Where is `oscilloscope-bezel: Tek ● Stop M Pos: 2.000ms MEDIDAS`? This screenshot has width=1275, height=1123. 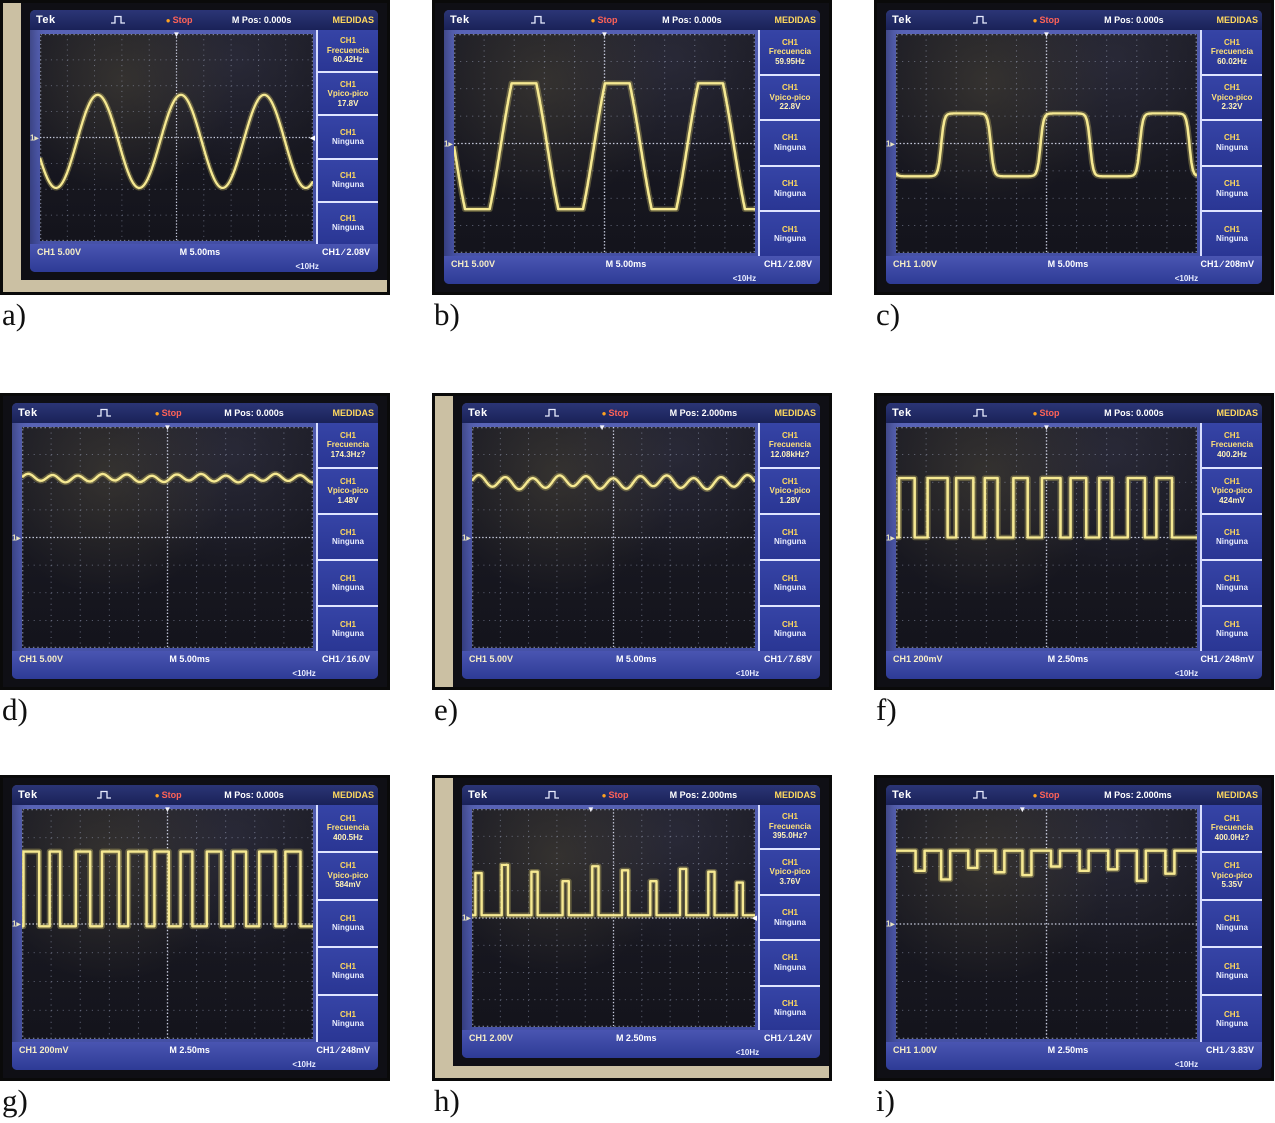 oscilloscope-bezel: Tek ● Stop M Pos: 2.000ms MEDIDAS is located at coordinates (632, 928).